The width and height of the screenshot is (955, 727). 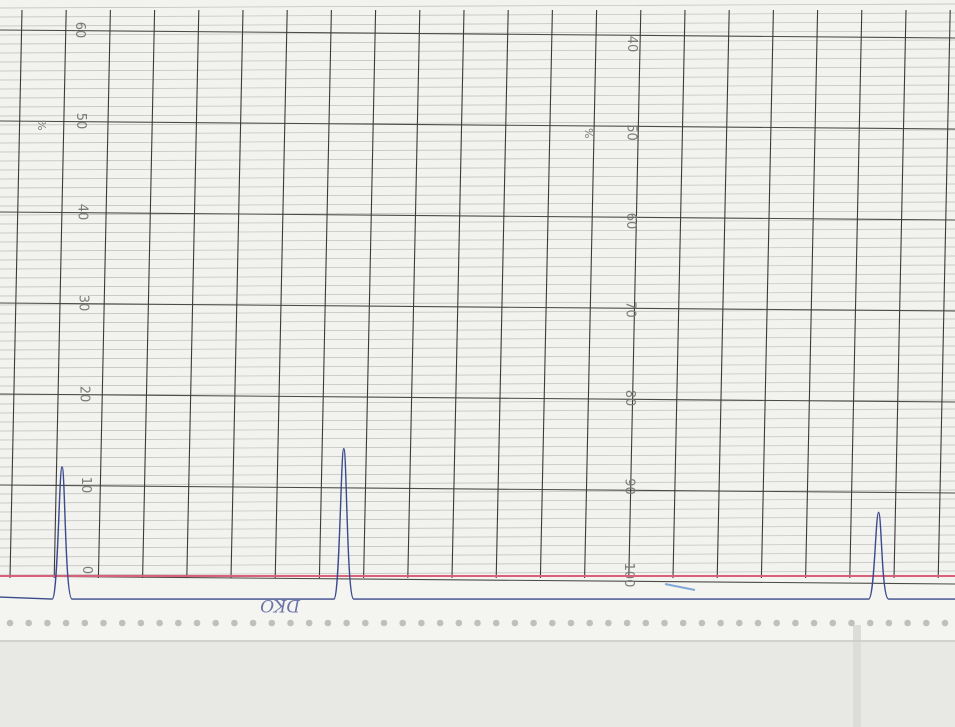 I want to click on left-scale-ticks: 0 10 20 30 40 50 60, so click(x=83, y=298).